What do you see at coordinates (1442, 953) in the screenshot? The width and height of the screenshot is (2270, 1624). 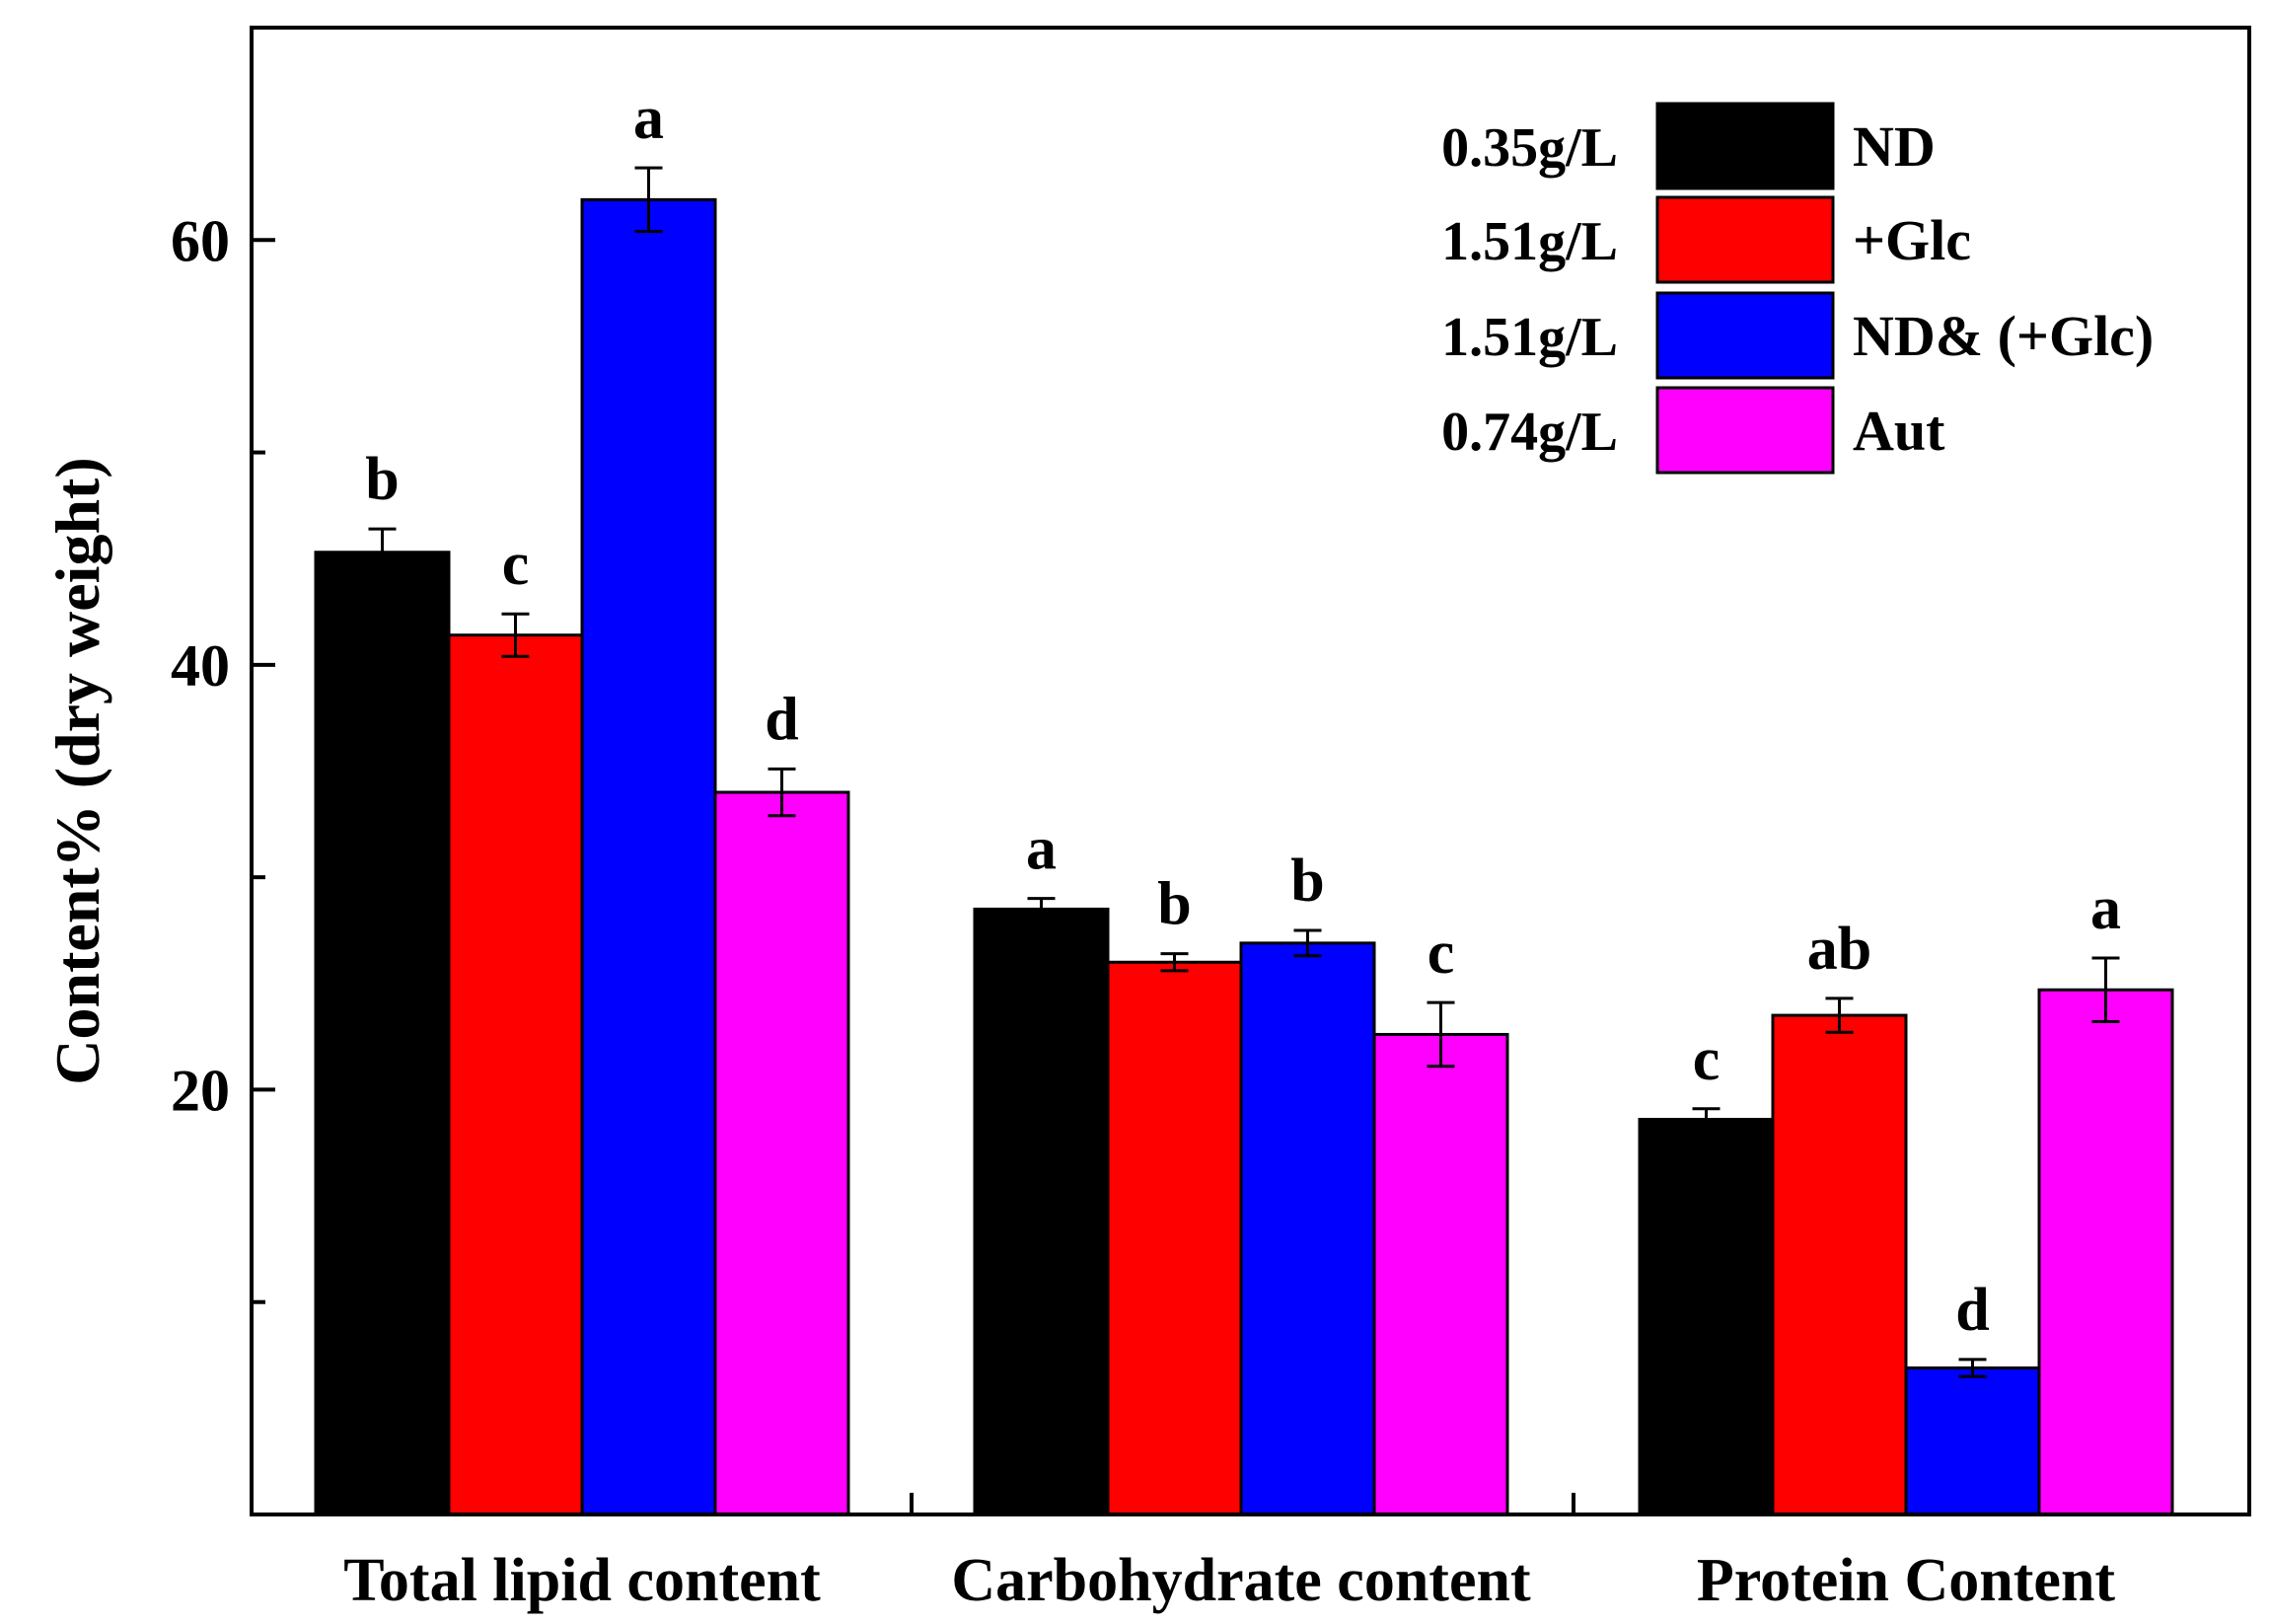 I see `significance-letter-2-4: c` at bounding box center [1442, 953].